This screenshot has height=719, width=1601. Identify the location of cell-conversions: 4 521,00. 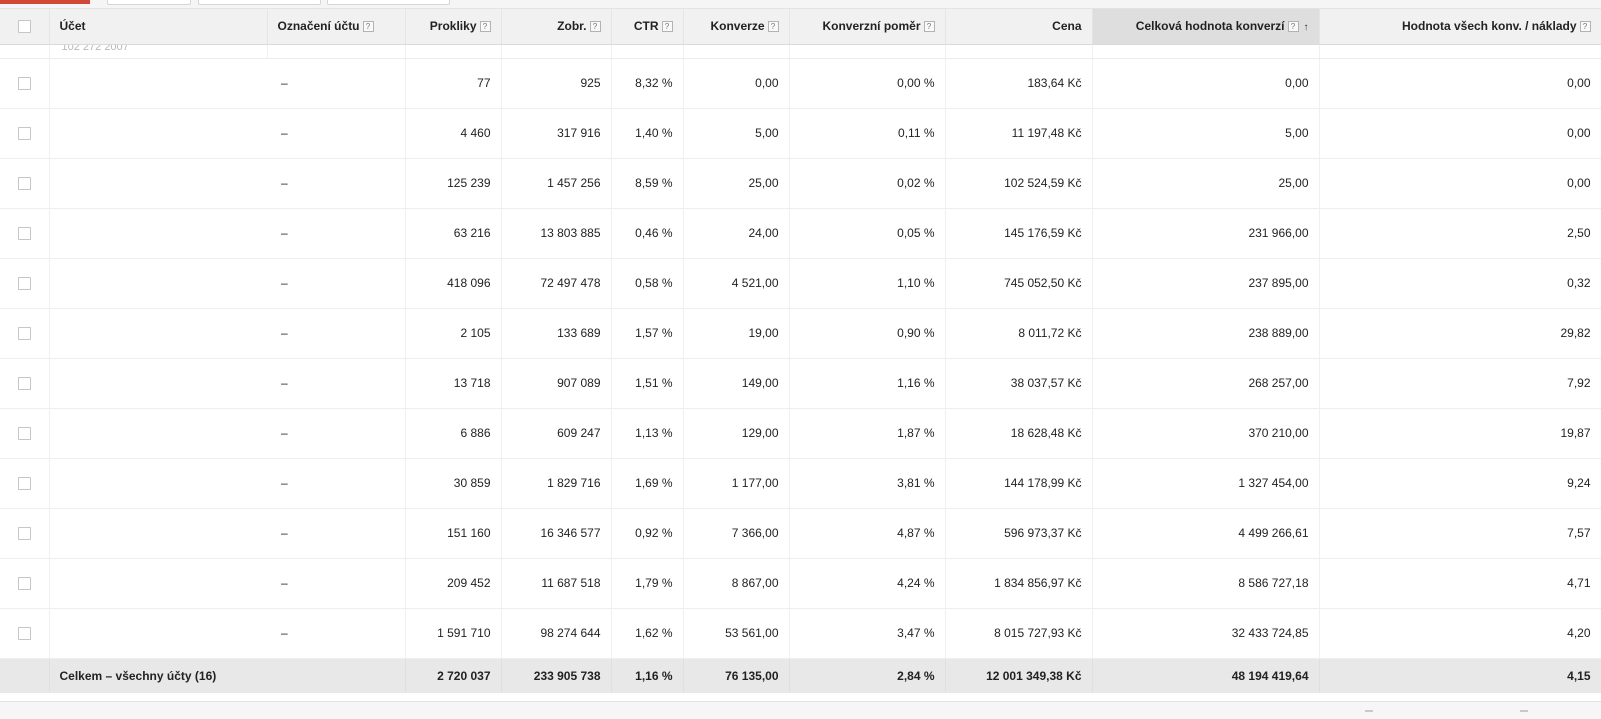
(736, 283).